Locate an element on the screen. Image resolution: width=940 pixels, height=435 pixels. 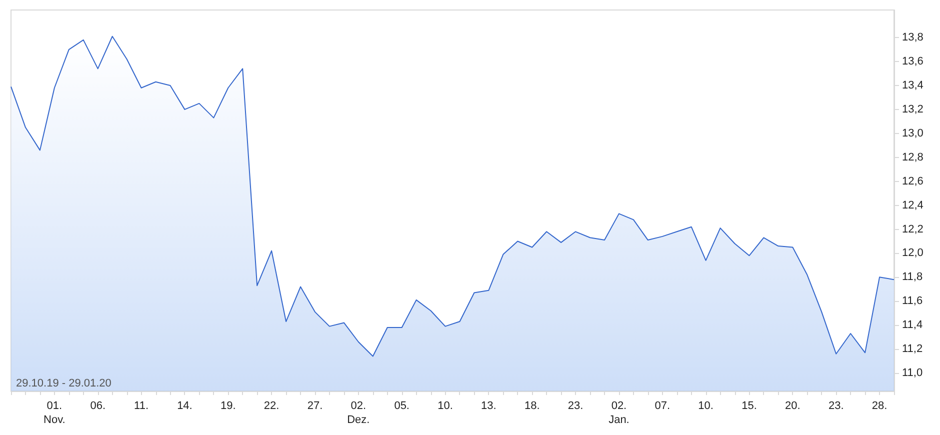
y-tick-label: 13,0 is located at coordinates (913, 133).